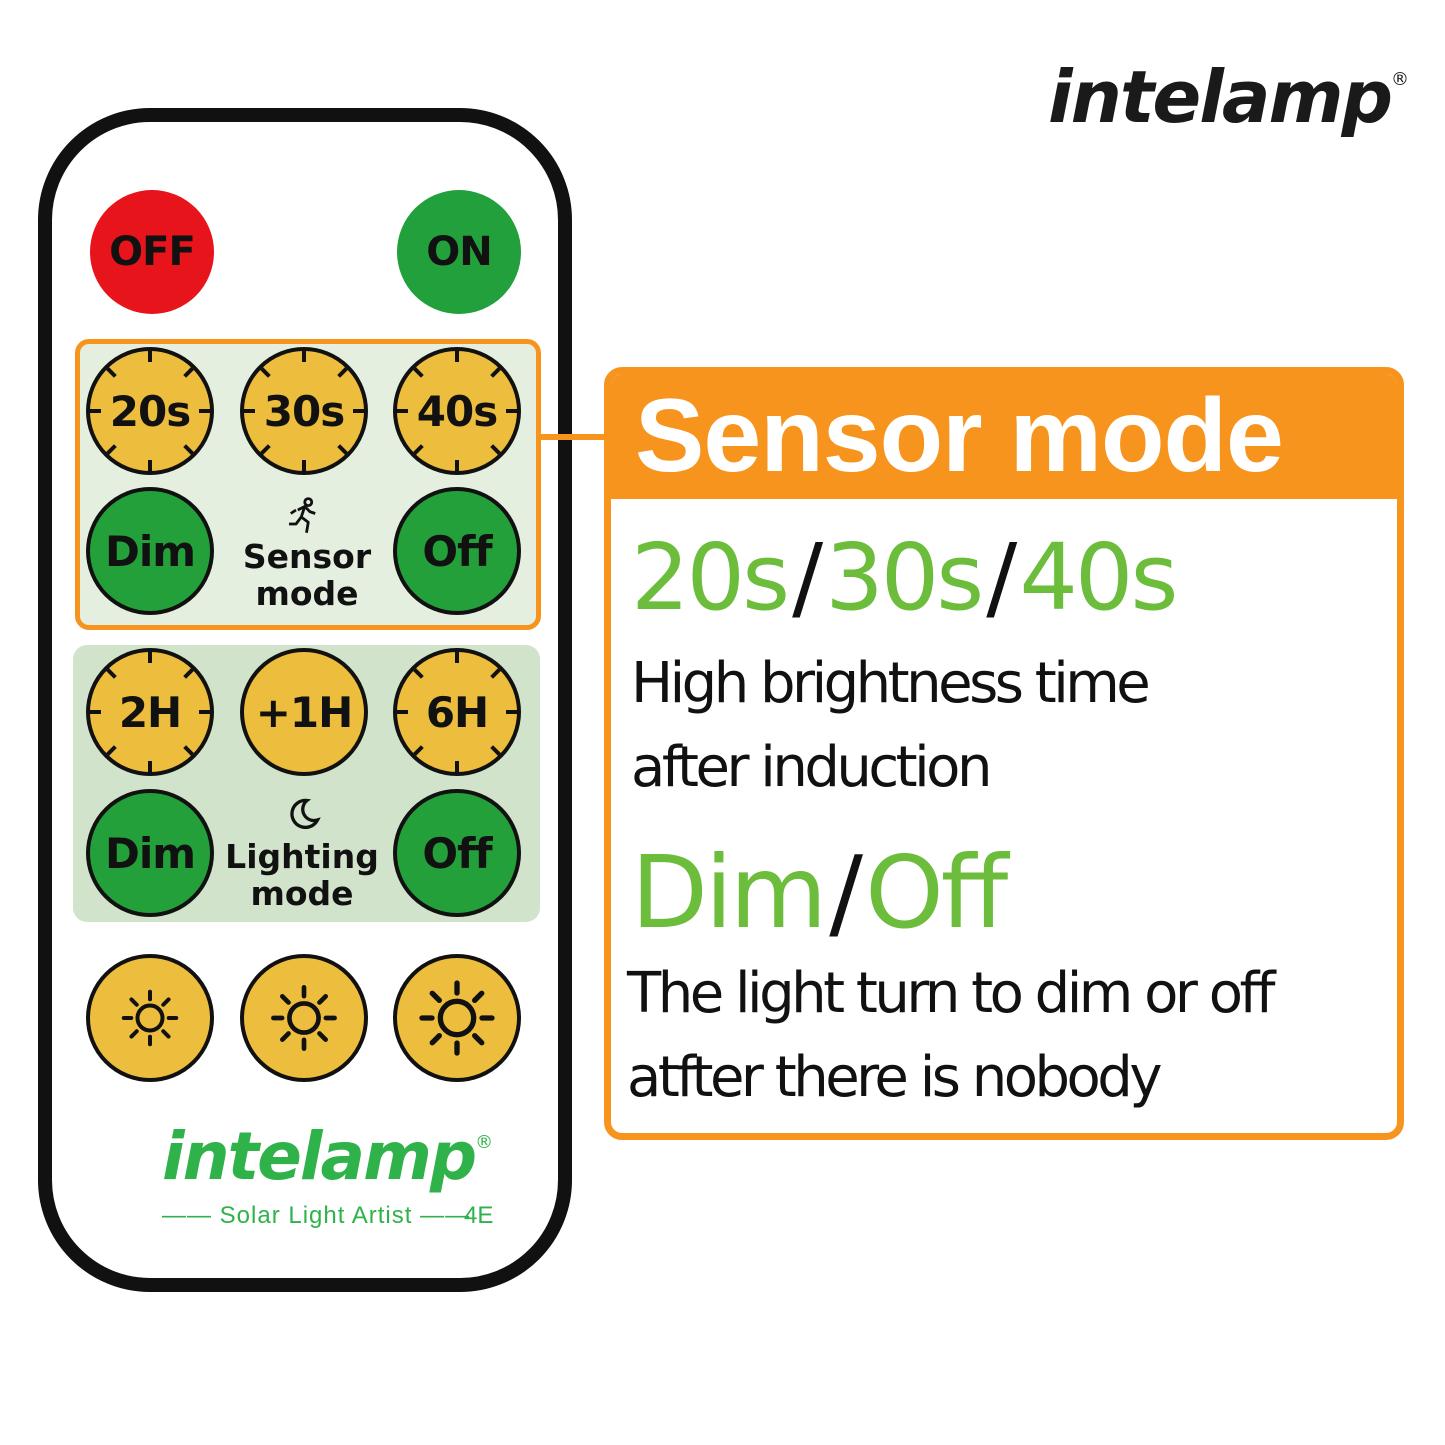 This screenshot has height=1445, width=1445. What do you see at coordinates (1228, 97) in the screenshot?
I see `brand-logo-top: intelamp®` at bounding box center [1228, 97].